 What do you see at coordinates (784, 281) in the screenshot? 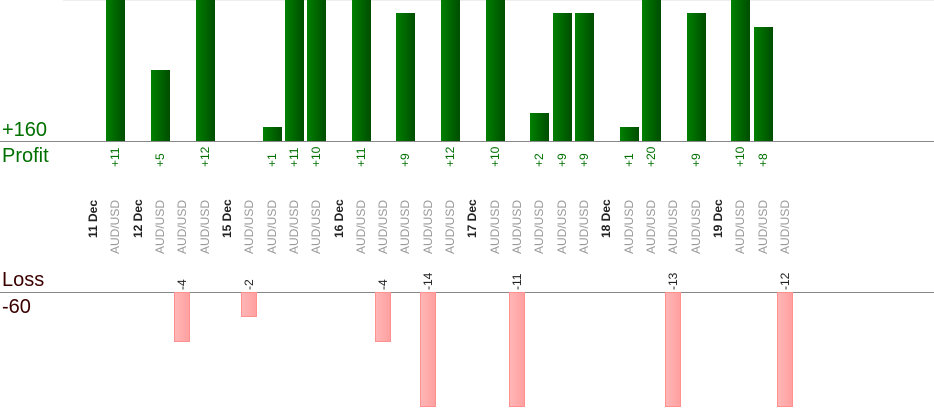
I see `loss-value-label: -12` at bounding box center [784, 281].